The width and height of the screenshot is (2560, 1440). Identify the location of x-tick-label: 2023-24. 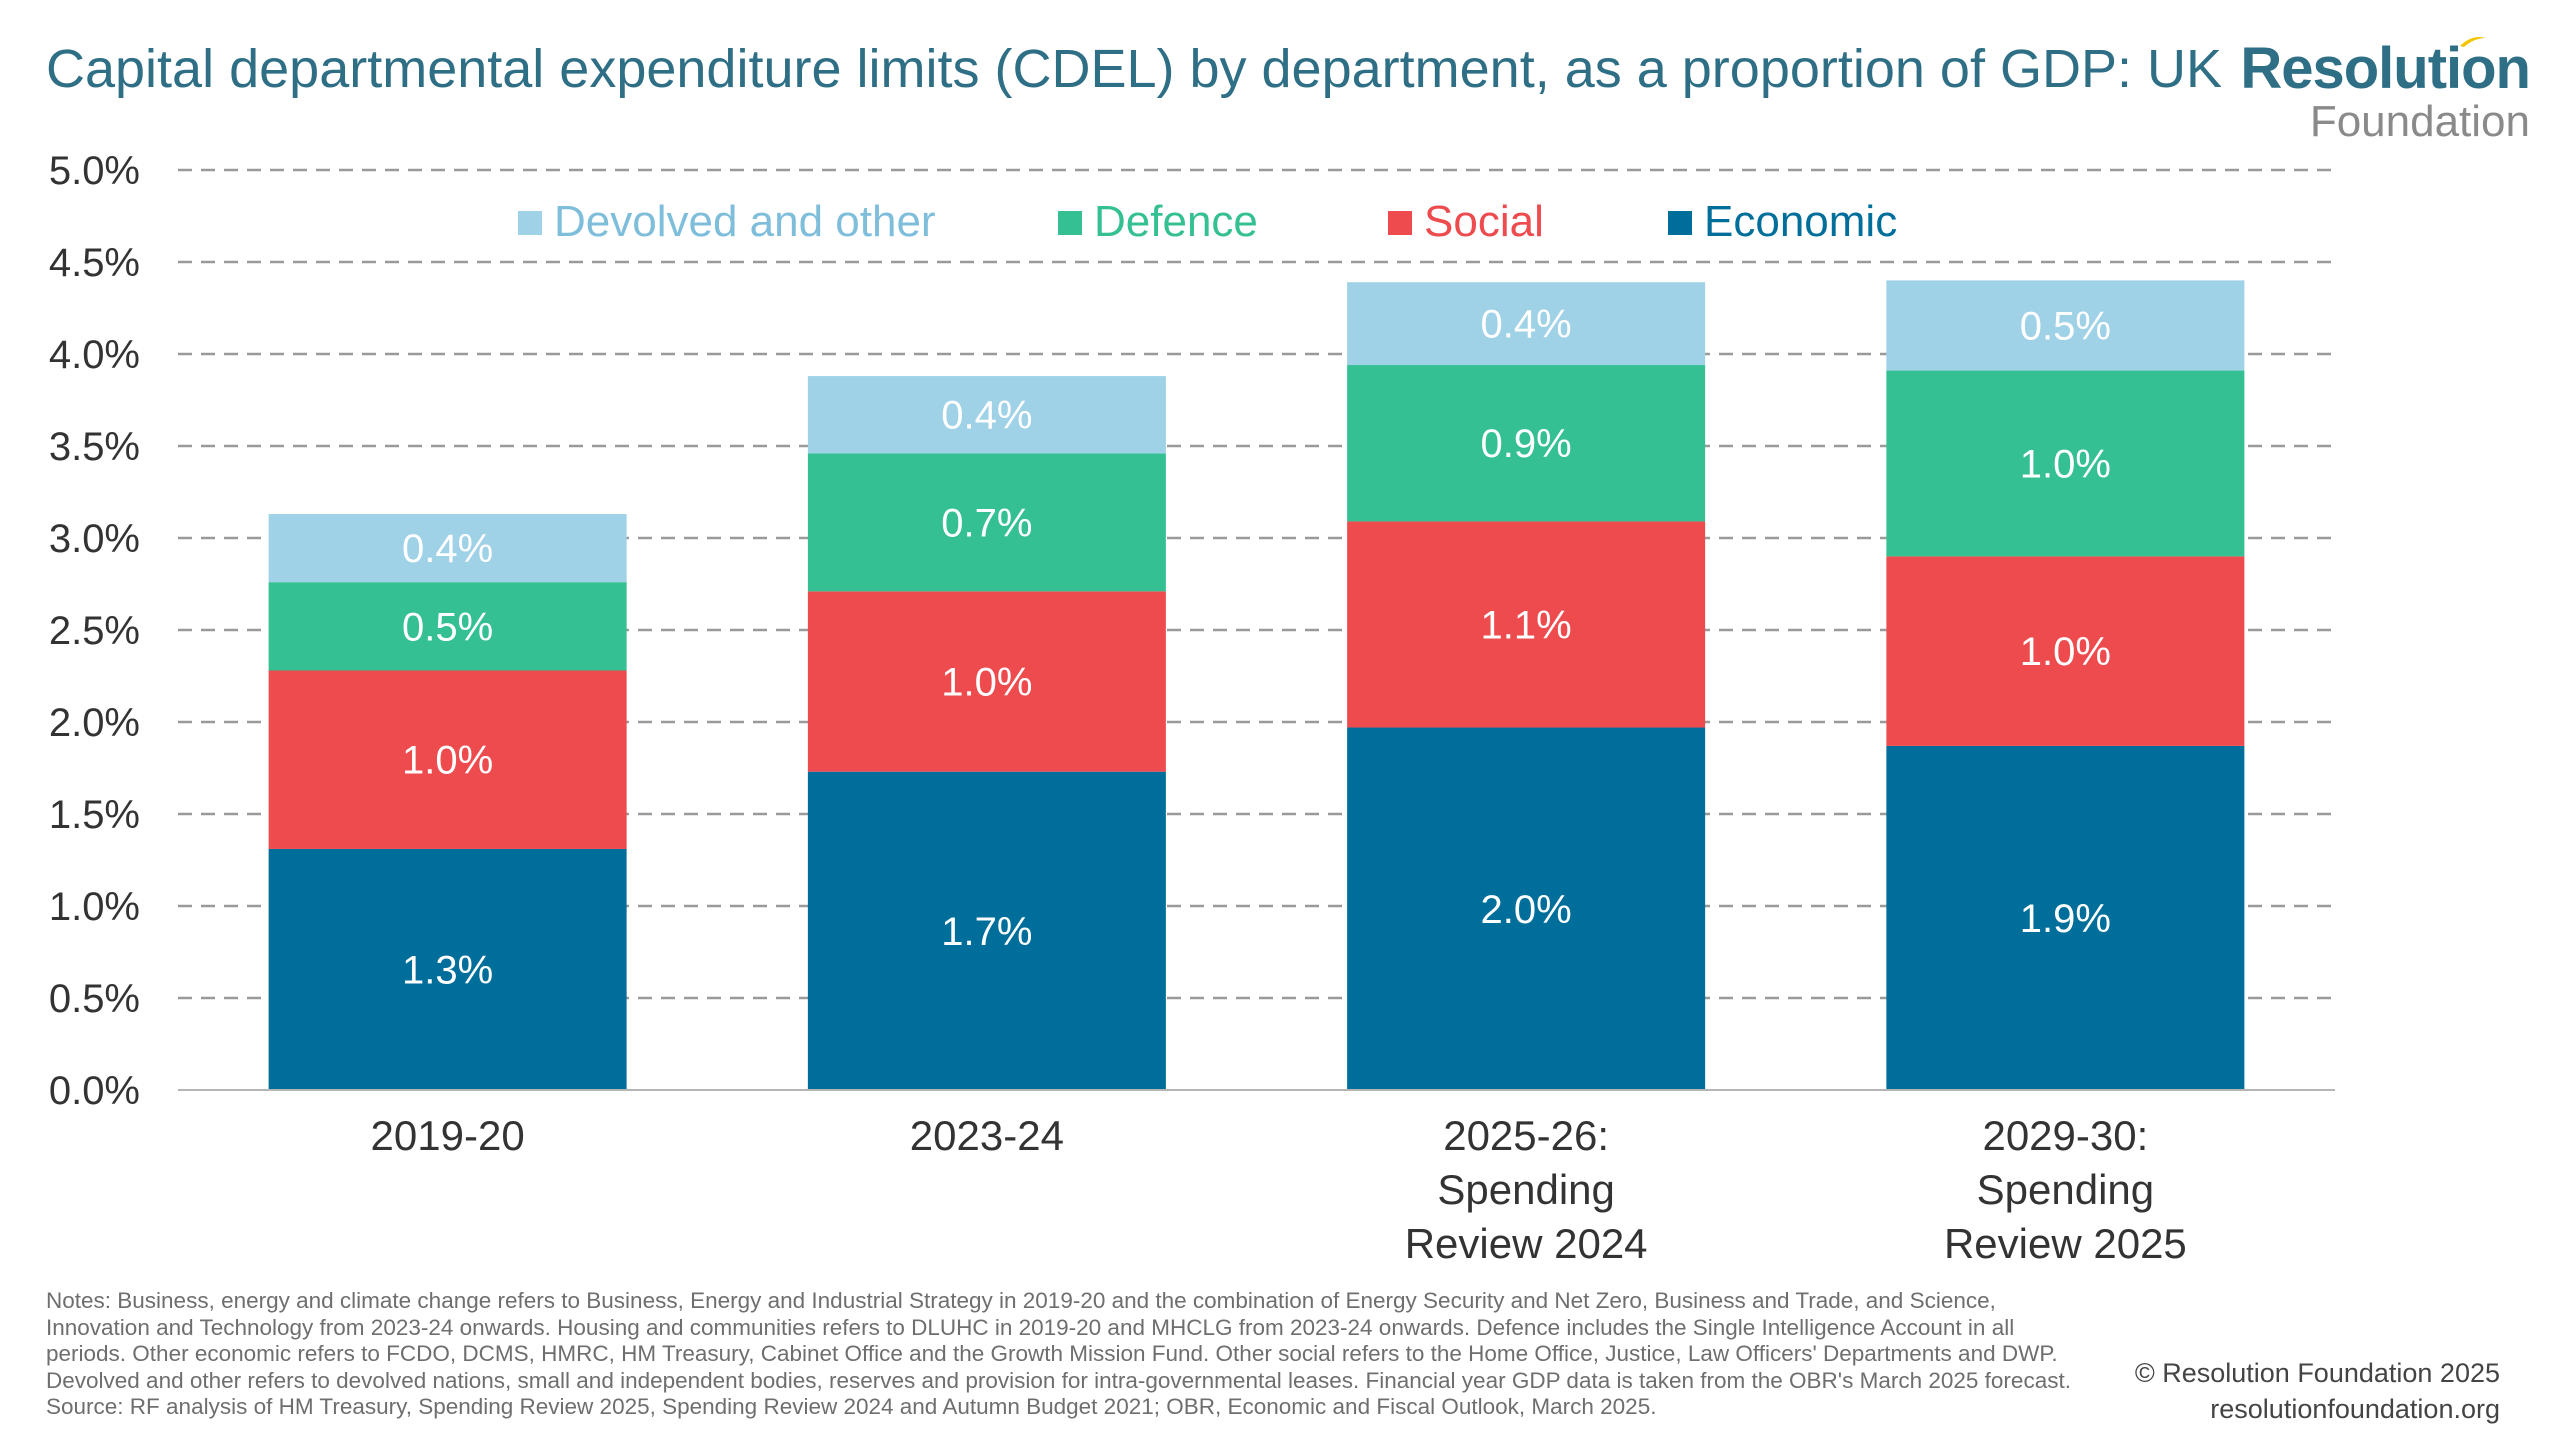
(987, 1135).